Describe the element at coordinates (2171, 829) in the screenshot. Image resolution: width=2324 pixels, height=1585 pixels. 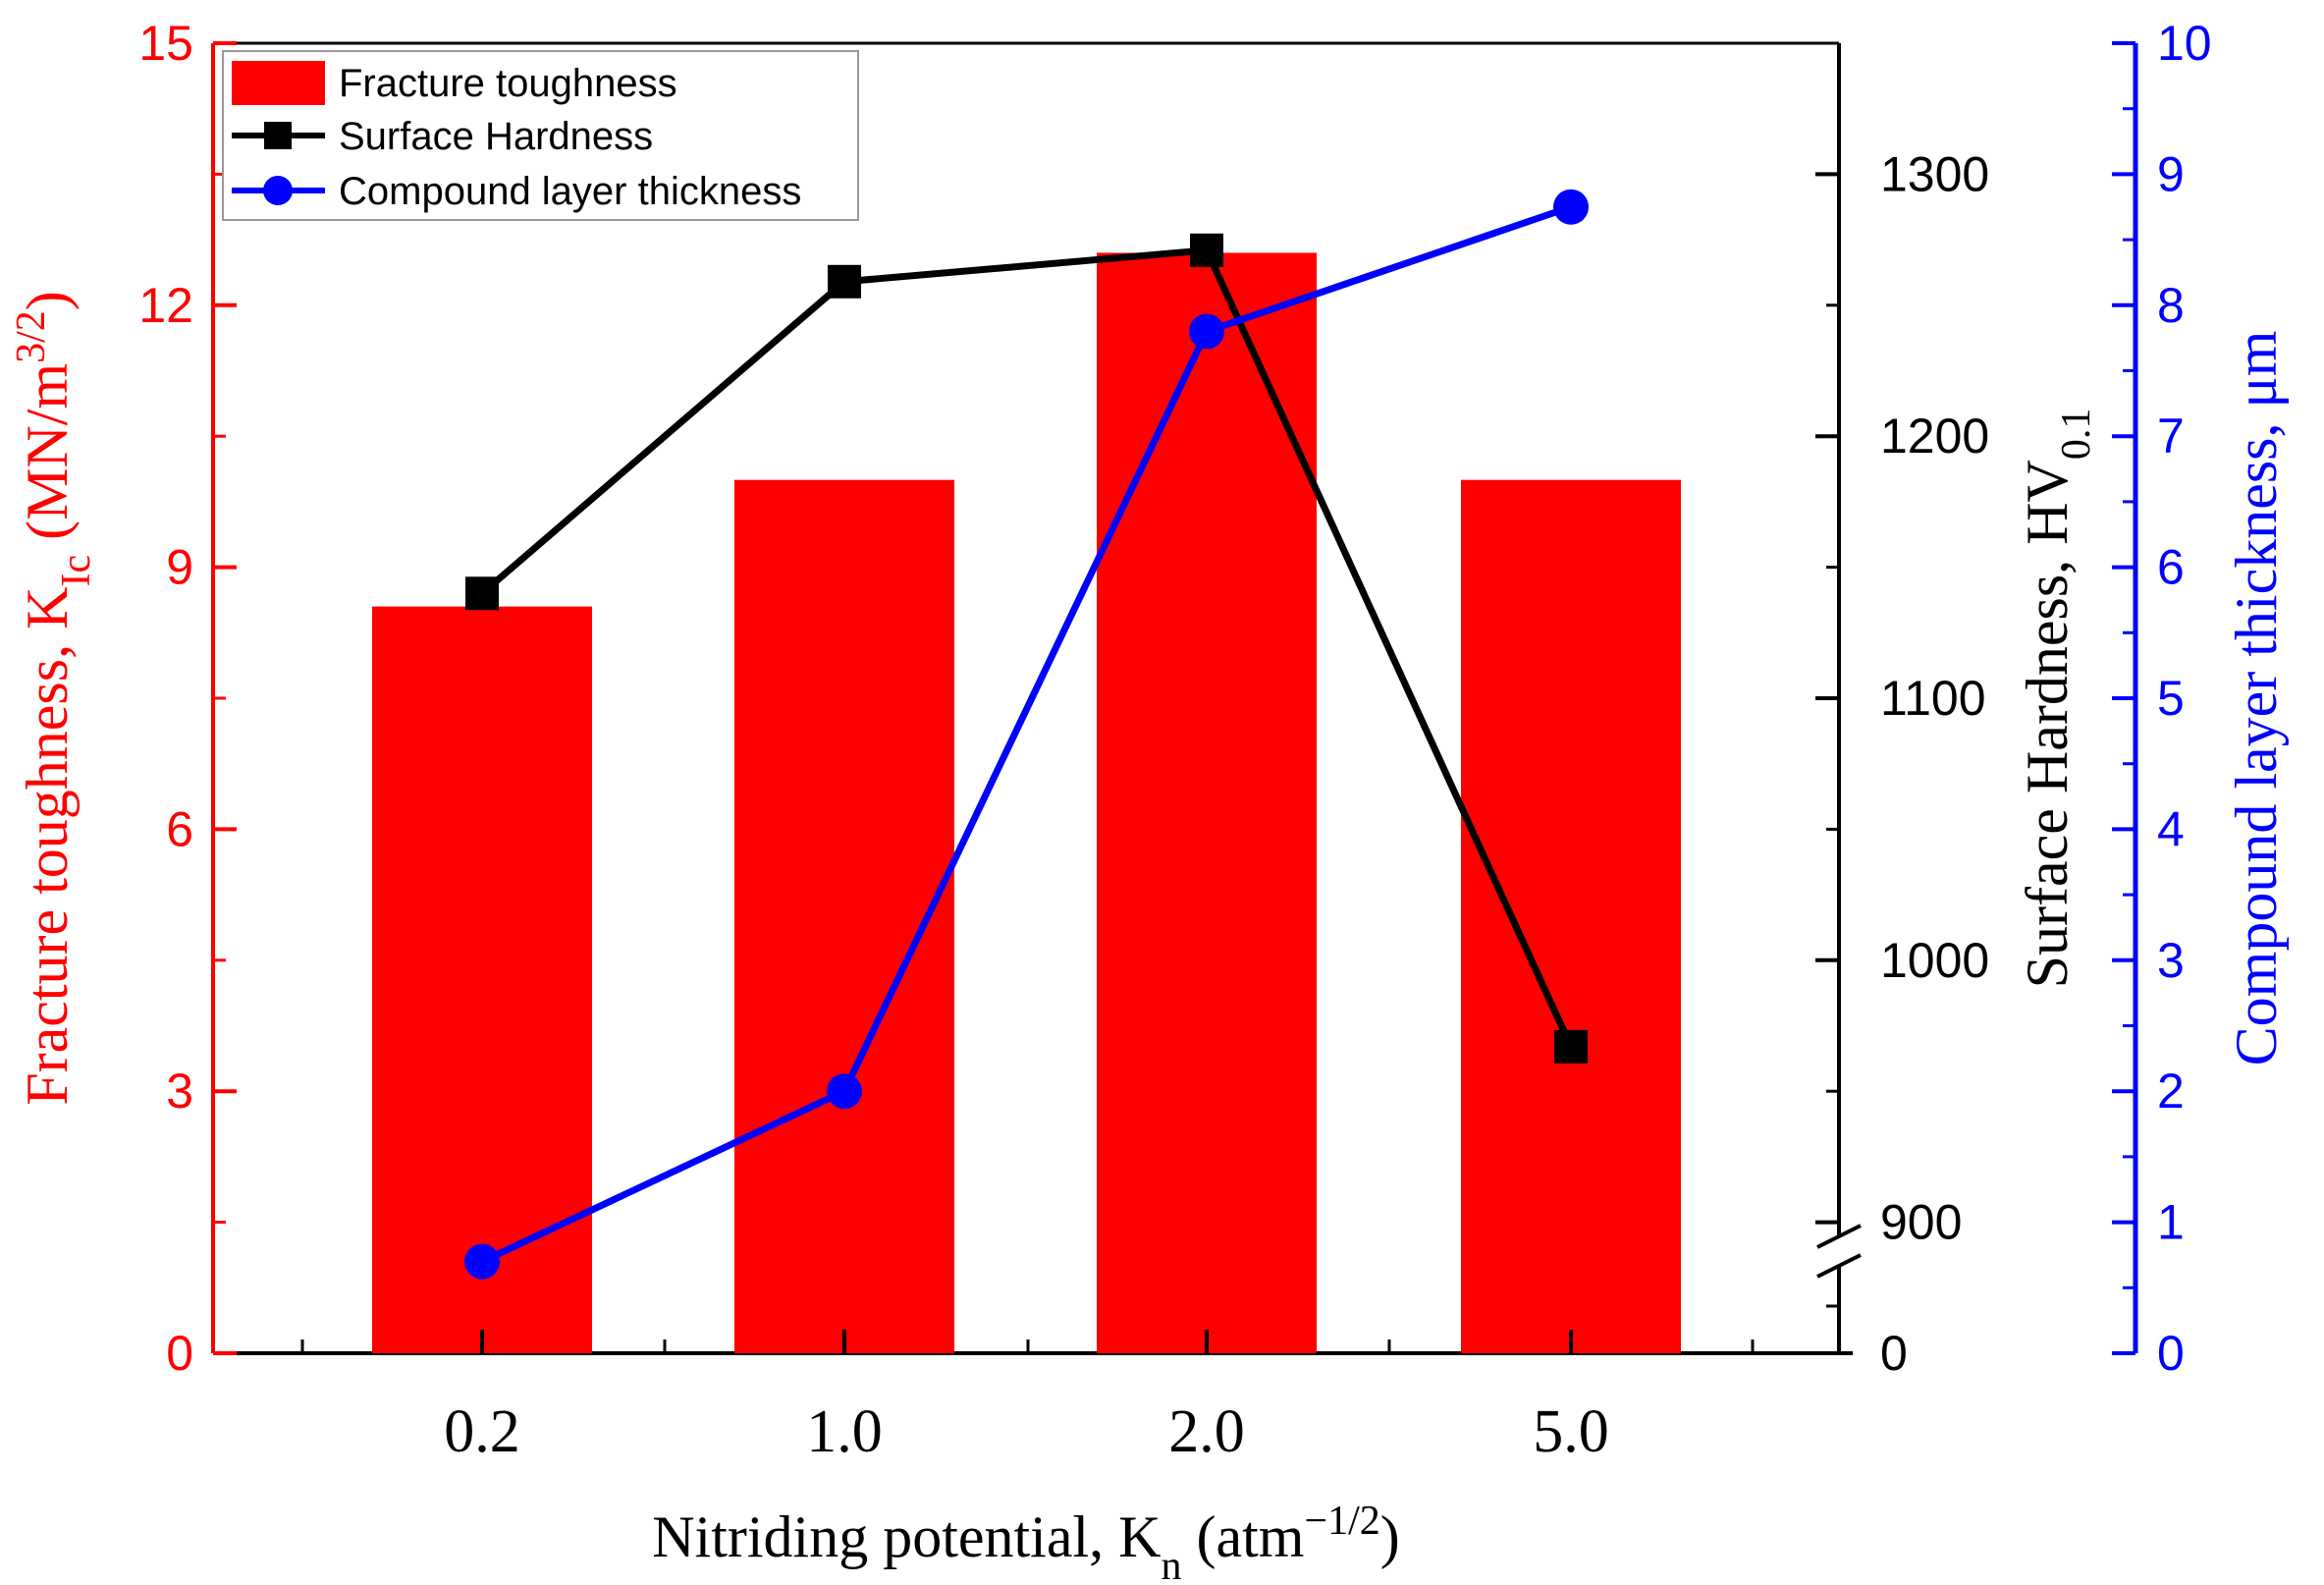
I see `thickness-tick-label-4: 4` at that location.